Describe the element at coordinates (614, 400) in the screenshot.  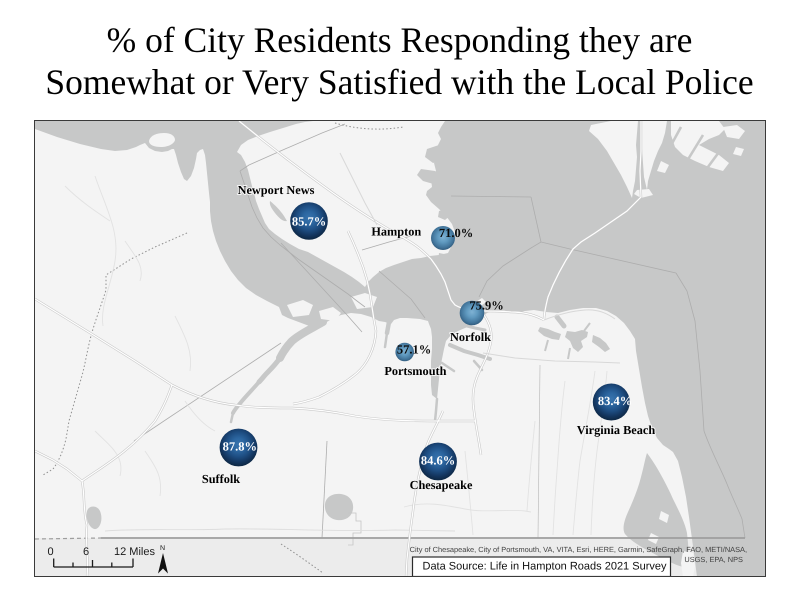
I see `svg-text: 83.4%` at that location.